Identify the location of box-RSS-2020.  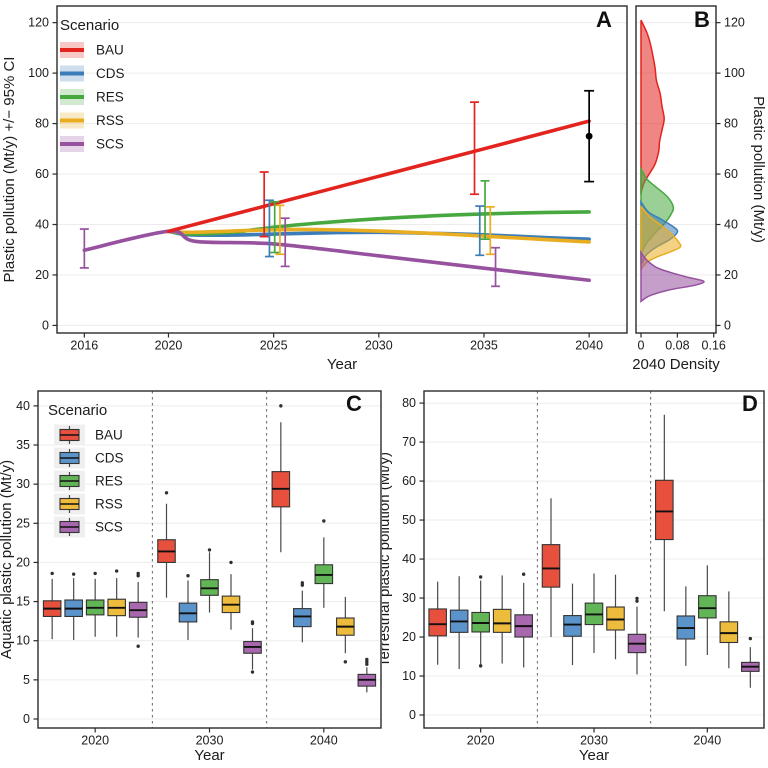
(502, 619).